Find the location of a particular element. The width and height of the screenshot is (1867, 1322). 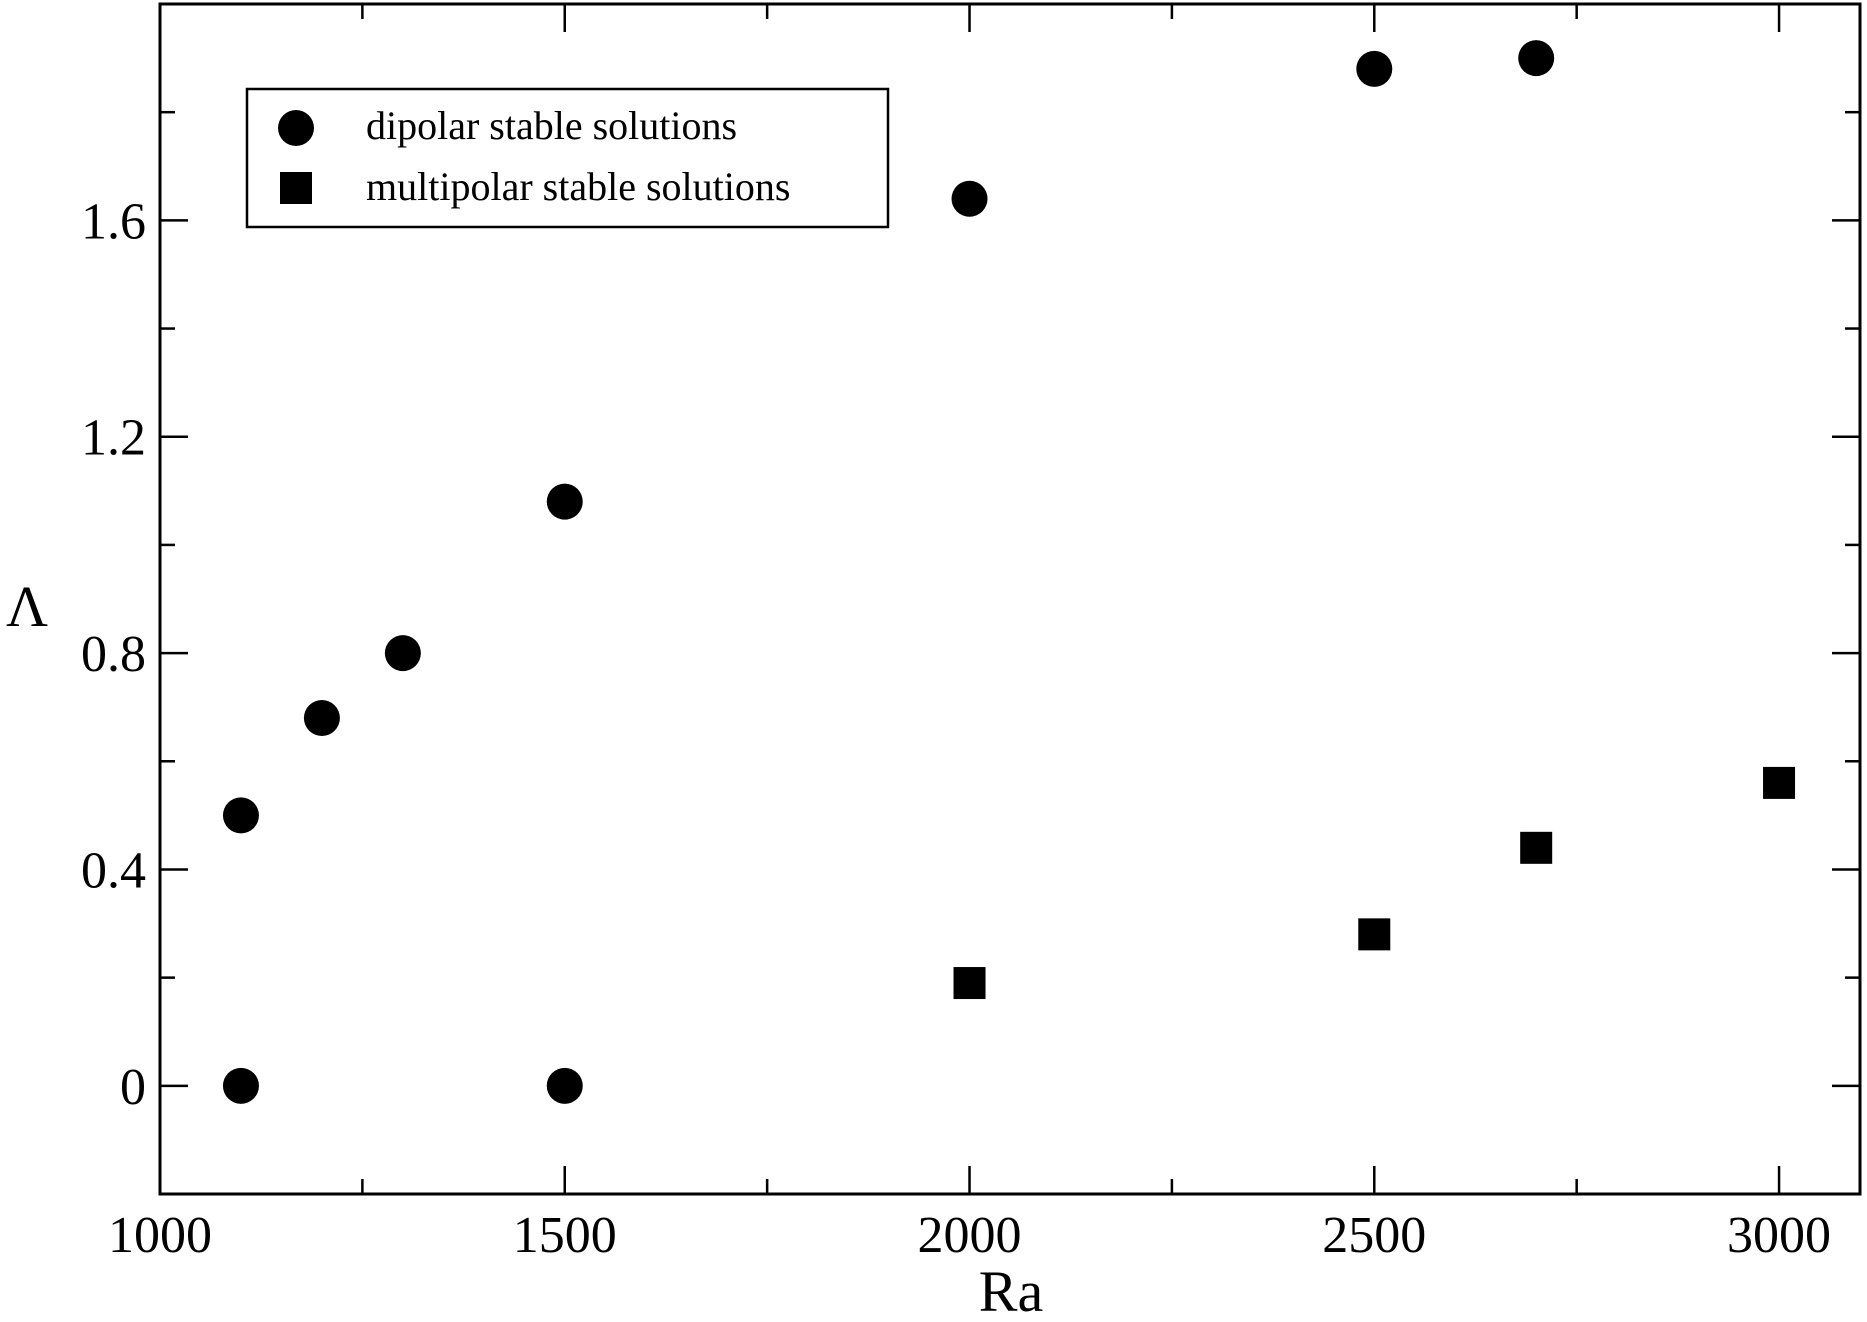

y-tick-label: 0.8 is located at coordinates (113, 654).